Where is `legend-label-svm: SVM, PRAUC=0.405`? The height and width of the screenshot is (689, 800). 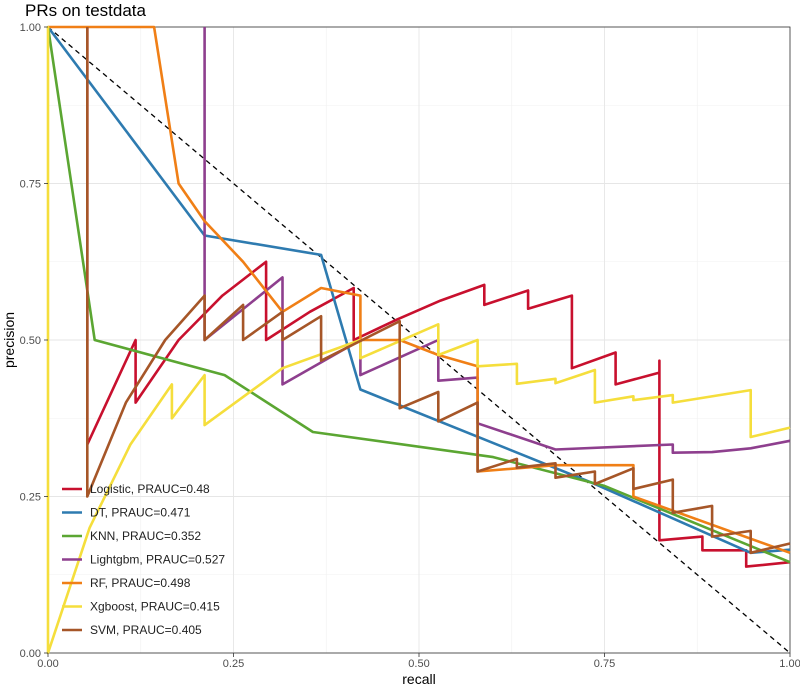 legend-label-svm: SVM, PRAUC=0.405 is located at coordinates (146, 630).